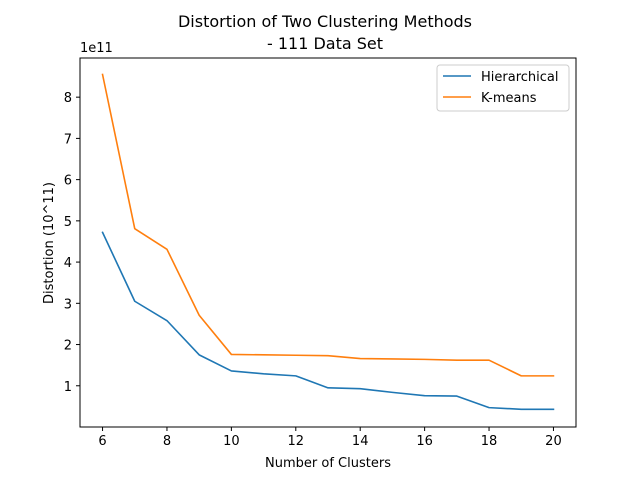 Image resolution: width=640 pixels, height=484 pixels. What do you see at coordinates (296, 441) in the screenshot?
I see `x-tick-label-12: 12` at bounding box center [296, 441].